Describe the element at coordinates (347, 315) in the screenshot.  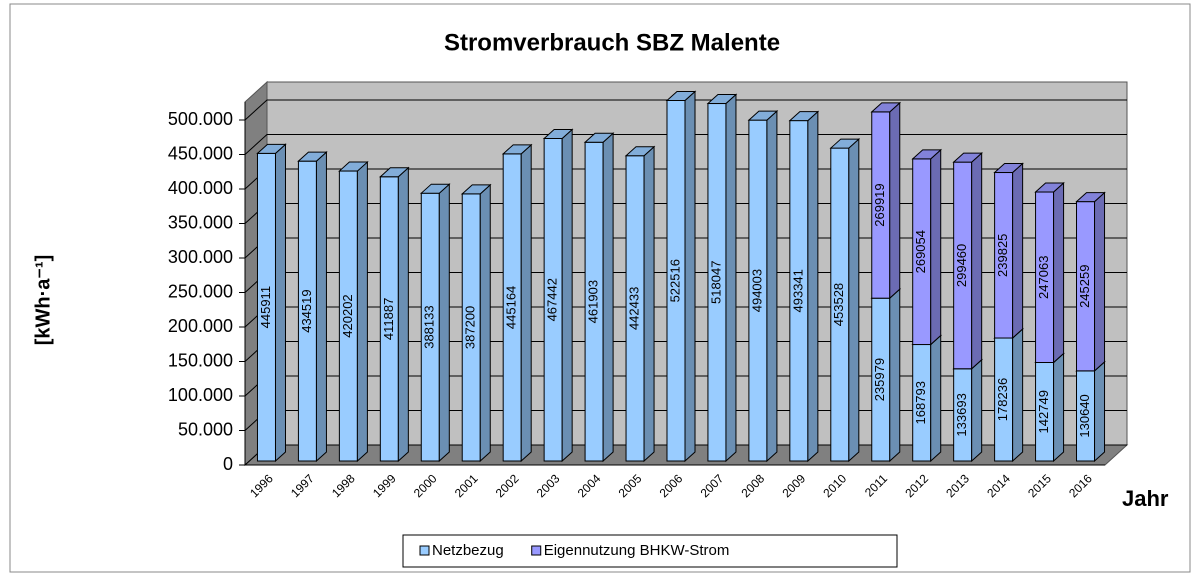
I see `data-label: 420202` at that location.